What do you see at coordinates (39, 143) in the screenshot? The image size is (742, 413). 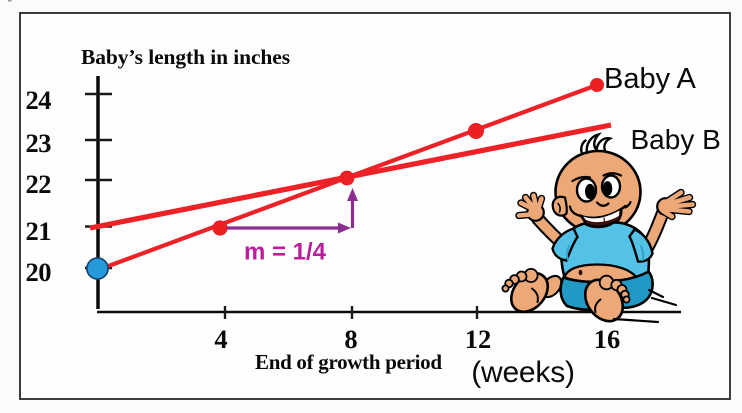 I see `svg-text: 23` at bounding box center [39, 143].